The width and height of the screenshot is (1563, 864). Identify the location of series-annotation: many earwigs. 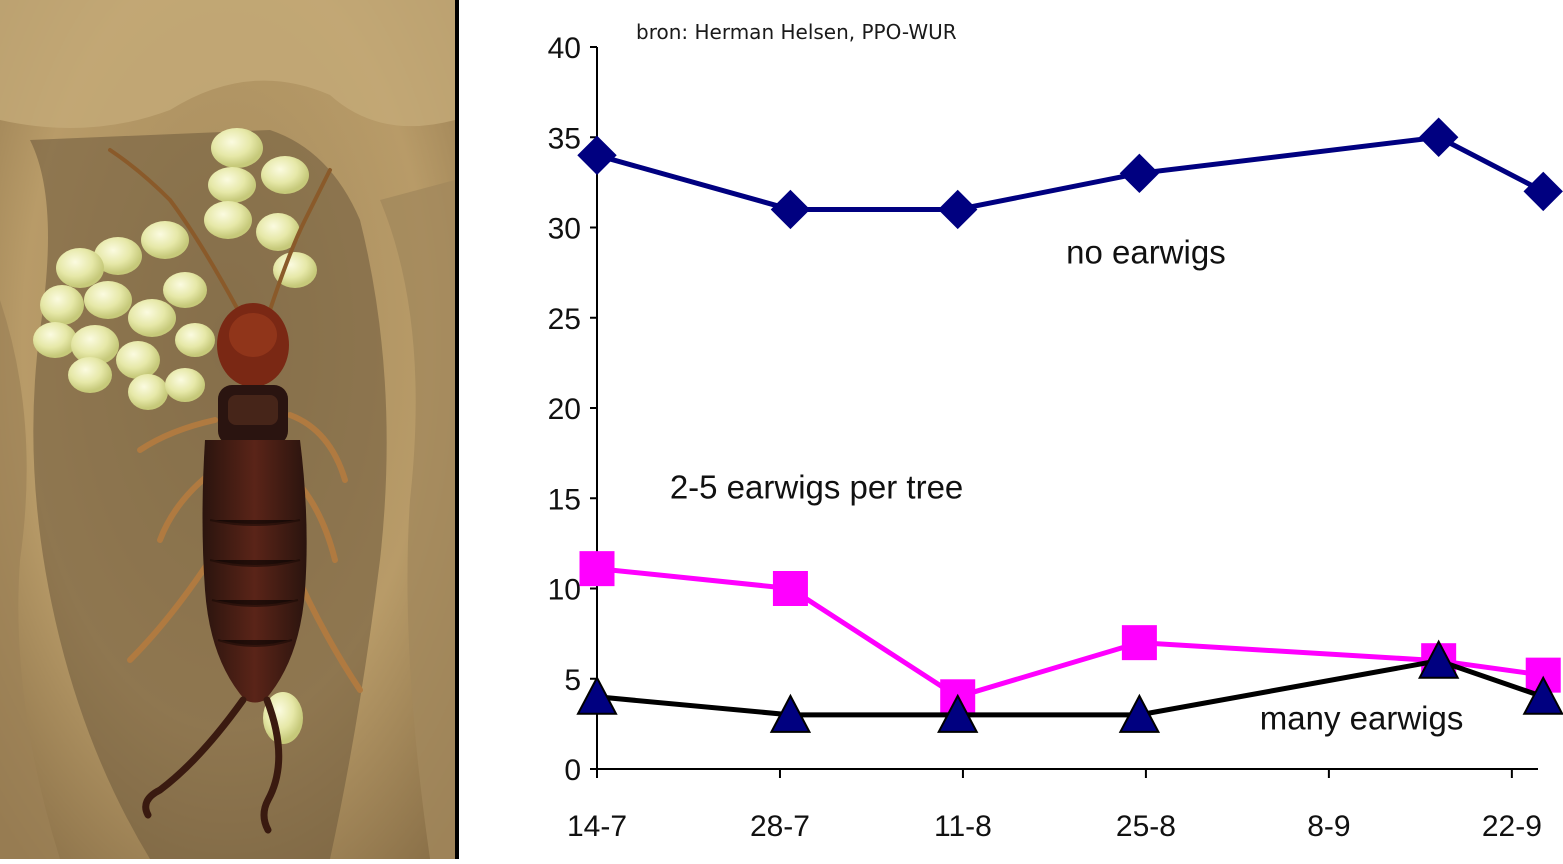
(1362, 717).